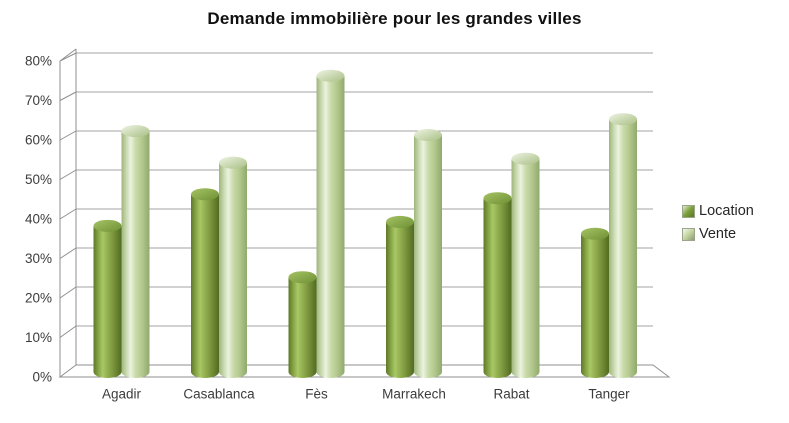 The image size is (789, 423). I want to click on legend: Location Vente, so click(718, 222).